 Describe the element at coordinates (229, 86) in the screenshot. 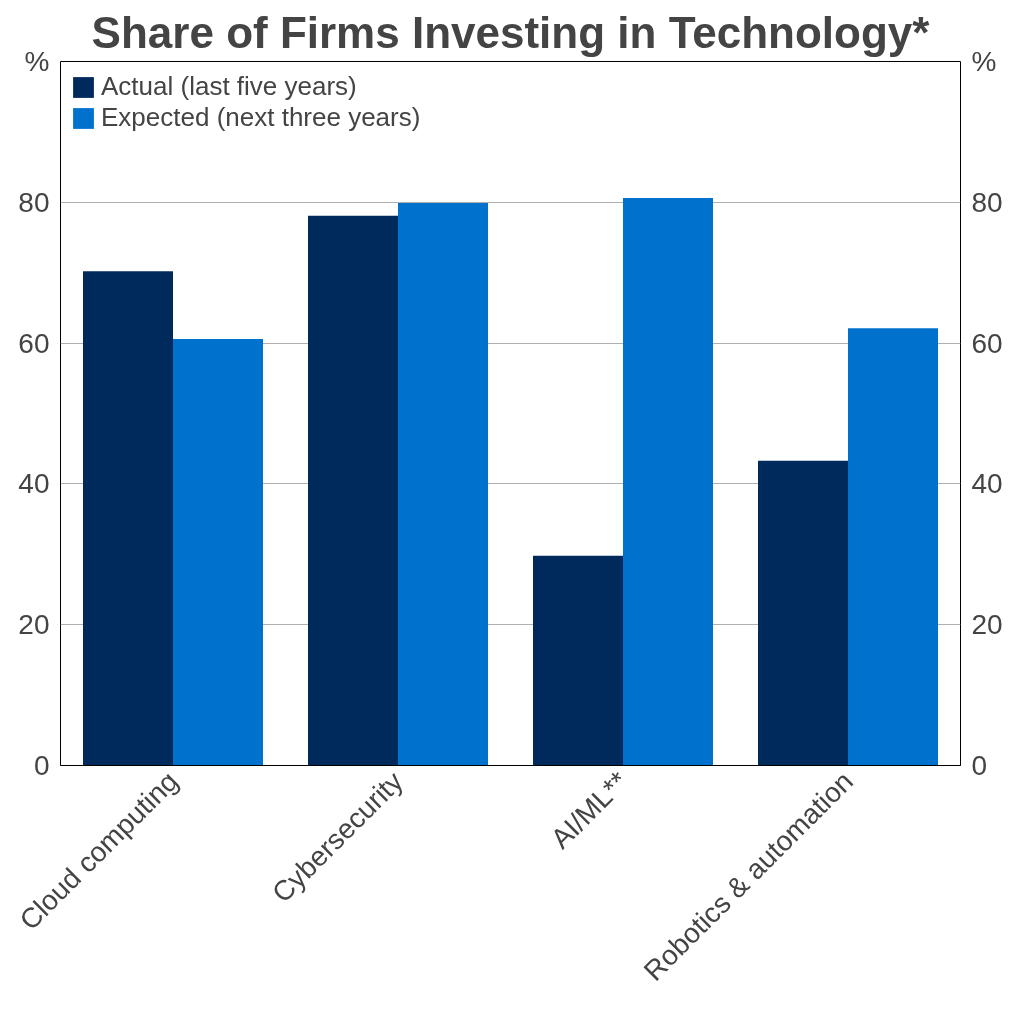

I see `legend-label: Actual (last five years)` at that location.